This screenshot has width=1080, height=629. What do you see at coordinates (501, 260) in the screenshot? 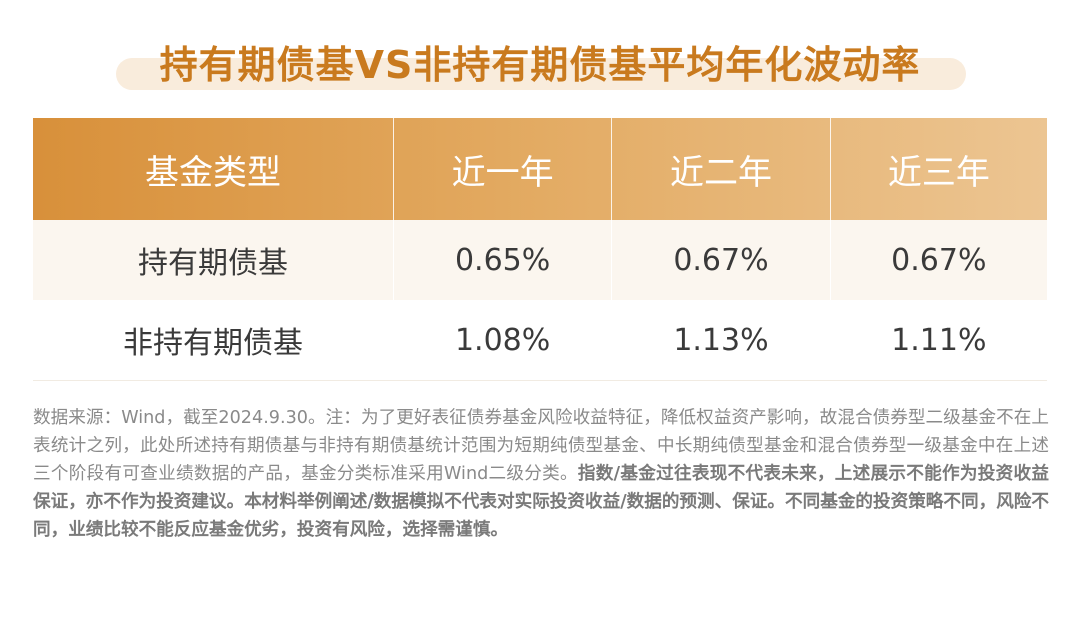
I see `cell-holding-one-year: 0.65%` at bounding box center [501, 260].